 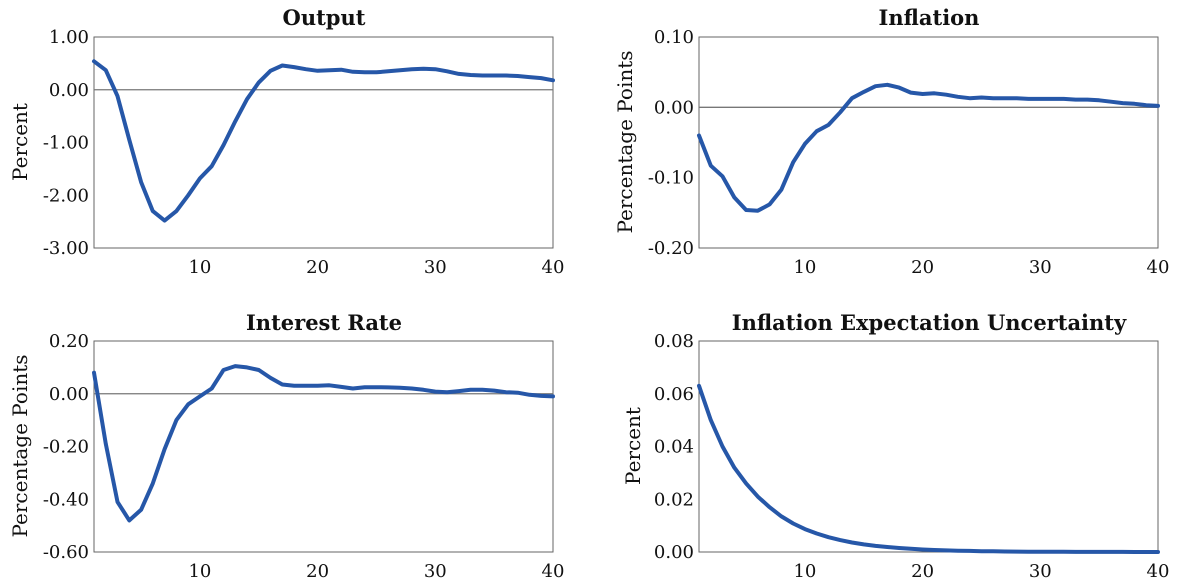 I want to click on chart-title: Output, so click(x=324, y=17).